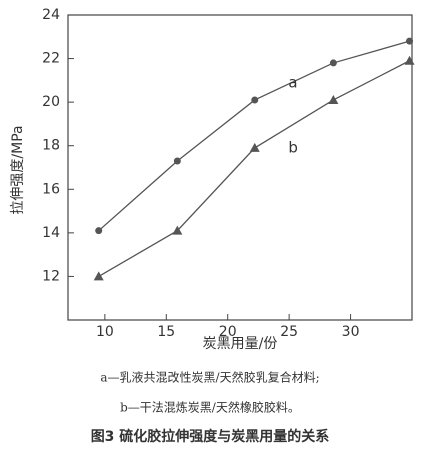  I want to click on y-tick-label: 22, so click(51, 59).